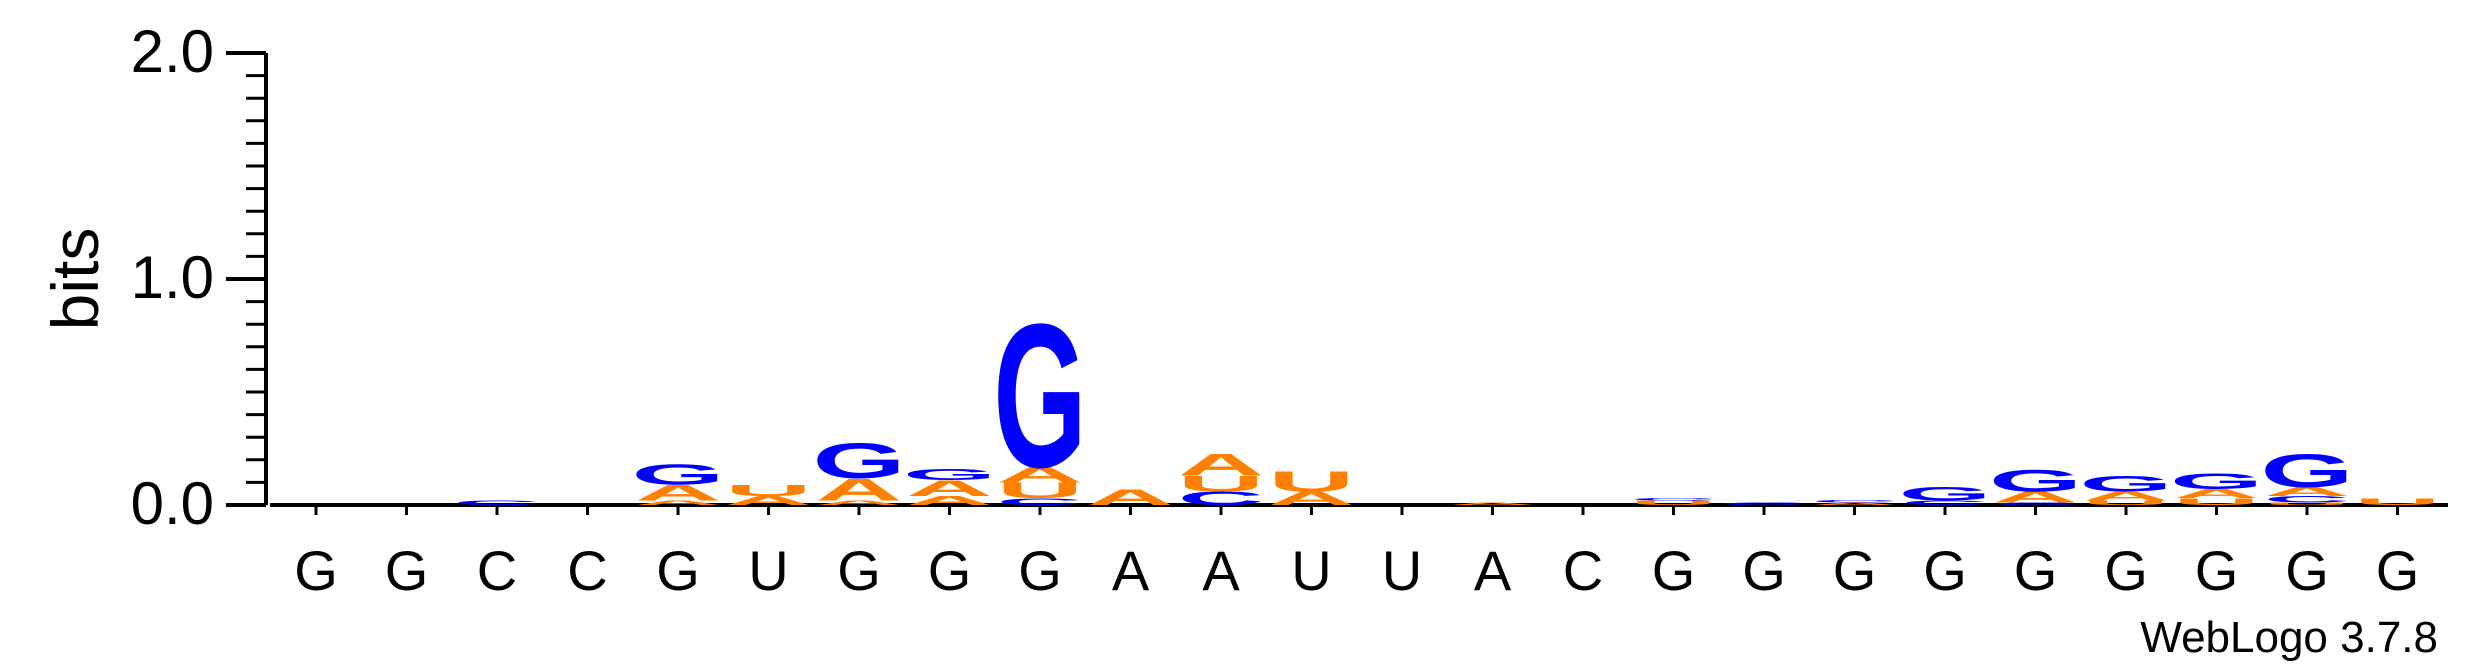 Image resolution: width=2475 pixels, height=667 pixels. What do you see at coordinates (75, 279) in the screenshot?
I see `y-axis-label: bits` at bounding box center [75, 279].